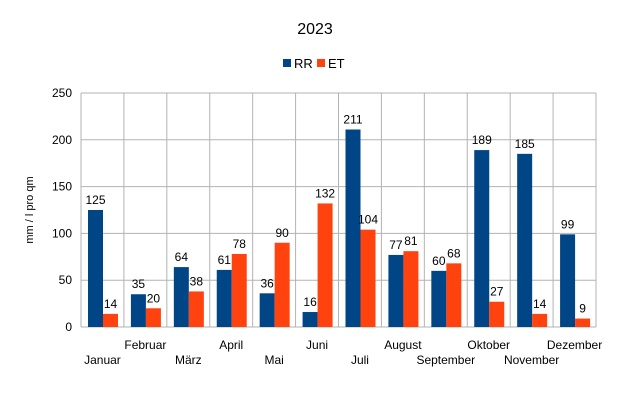 This screenshot has height=403, width=630. I want to click on chart-title: 2023, so click(315, 29).